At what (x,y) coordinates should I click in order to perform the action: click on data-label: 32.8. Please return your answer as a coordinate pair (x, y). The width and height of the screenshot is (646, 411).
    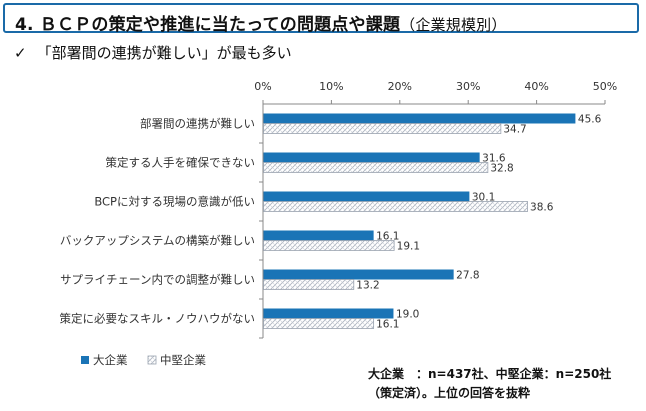
    Looking at the image, I should click on (501, 169).